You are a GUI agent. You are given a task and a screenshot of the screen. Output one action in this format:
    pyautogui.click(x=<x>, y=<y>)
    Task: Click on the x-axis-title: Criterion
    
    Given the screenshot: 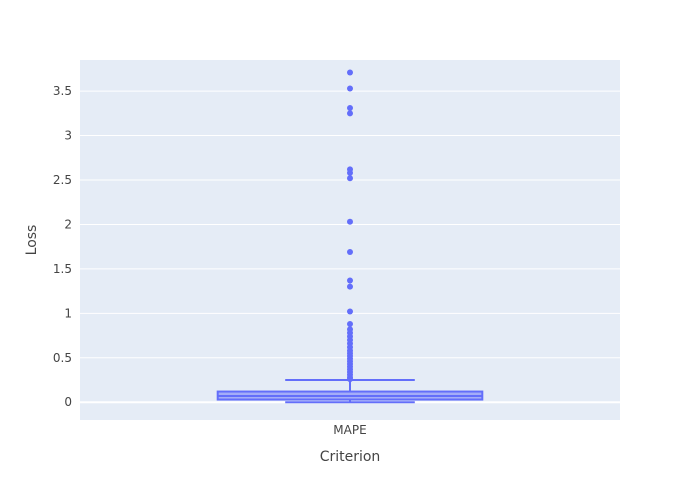 What is the action you would take?
    pyautogui.click(x=350, y=457)
    